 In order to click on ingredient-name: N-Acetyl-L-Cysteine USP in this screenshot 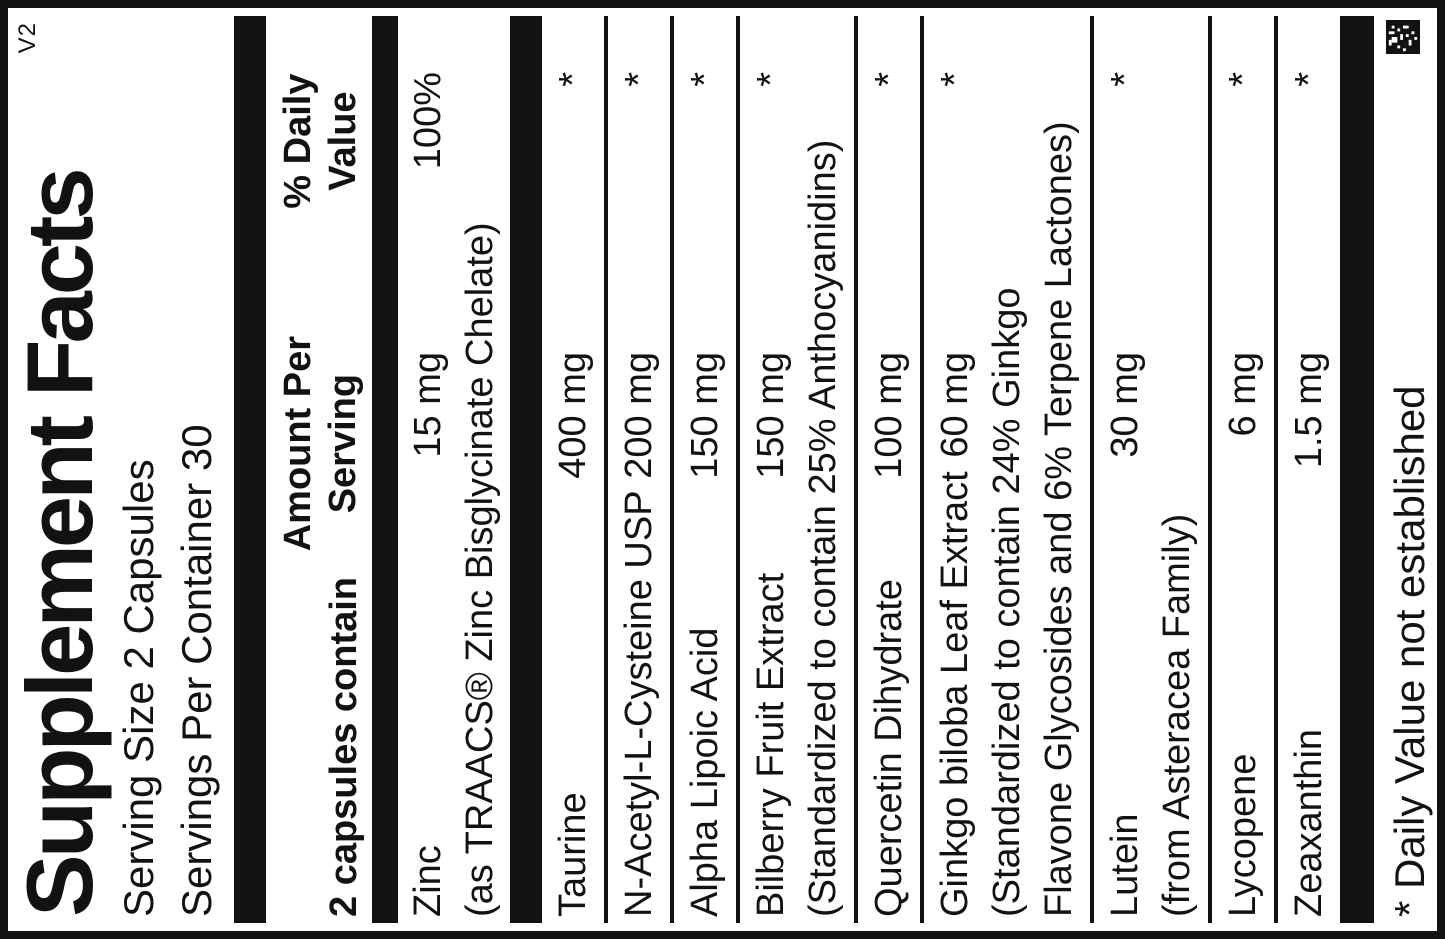, I will do `click(639, 703)`.